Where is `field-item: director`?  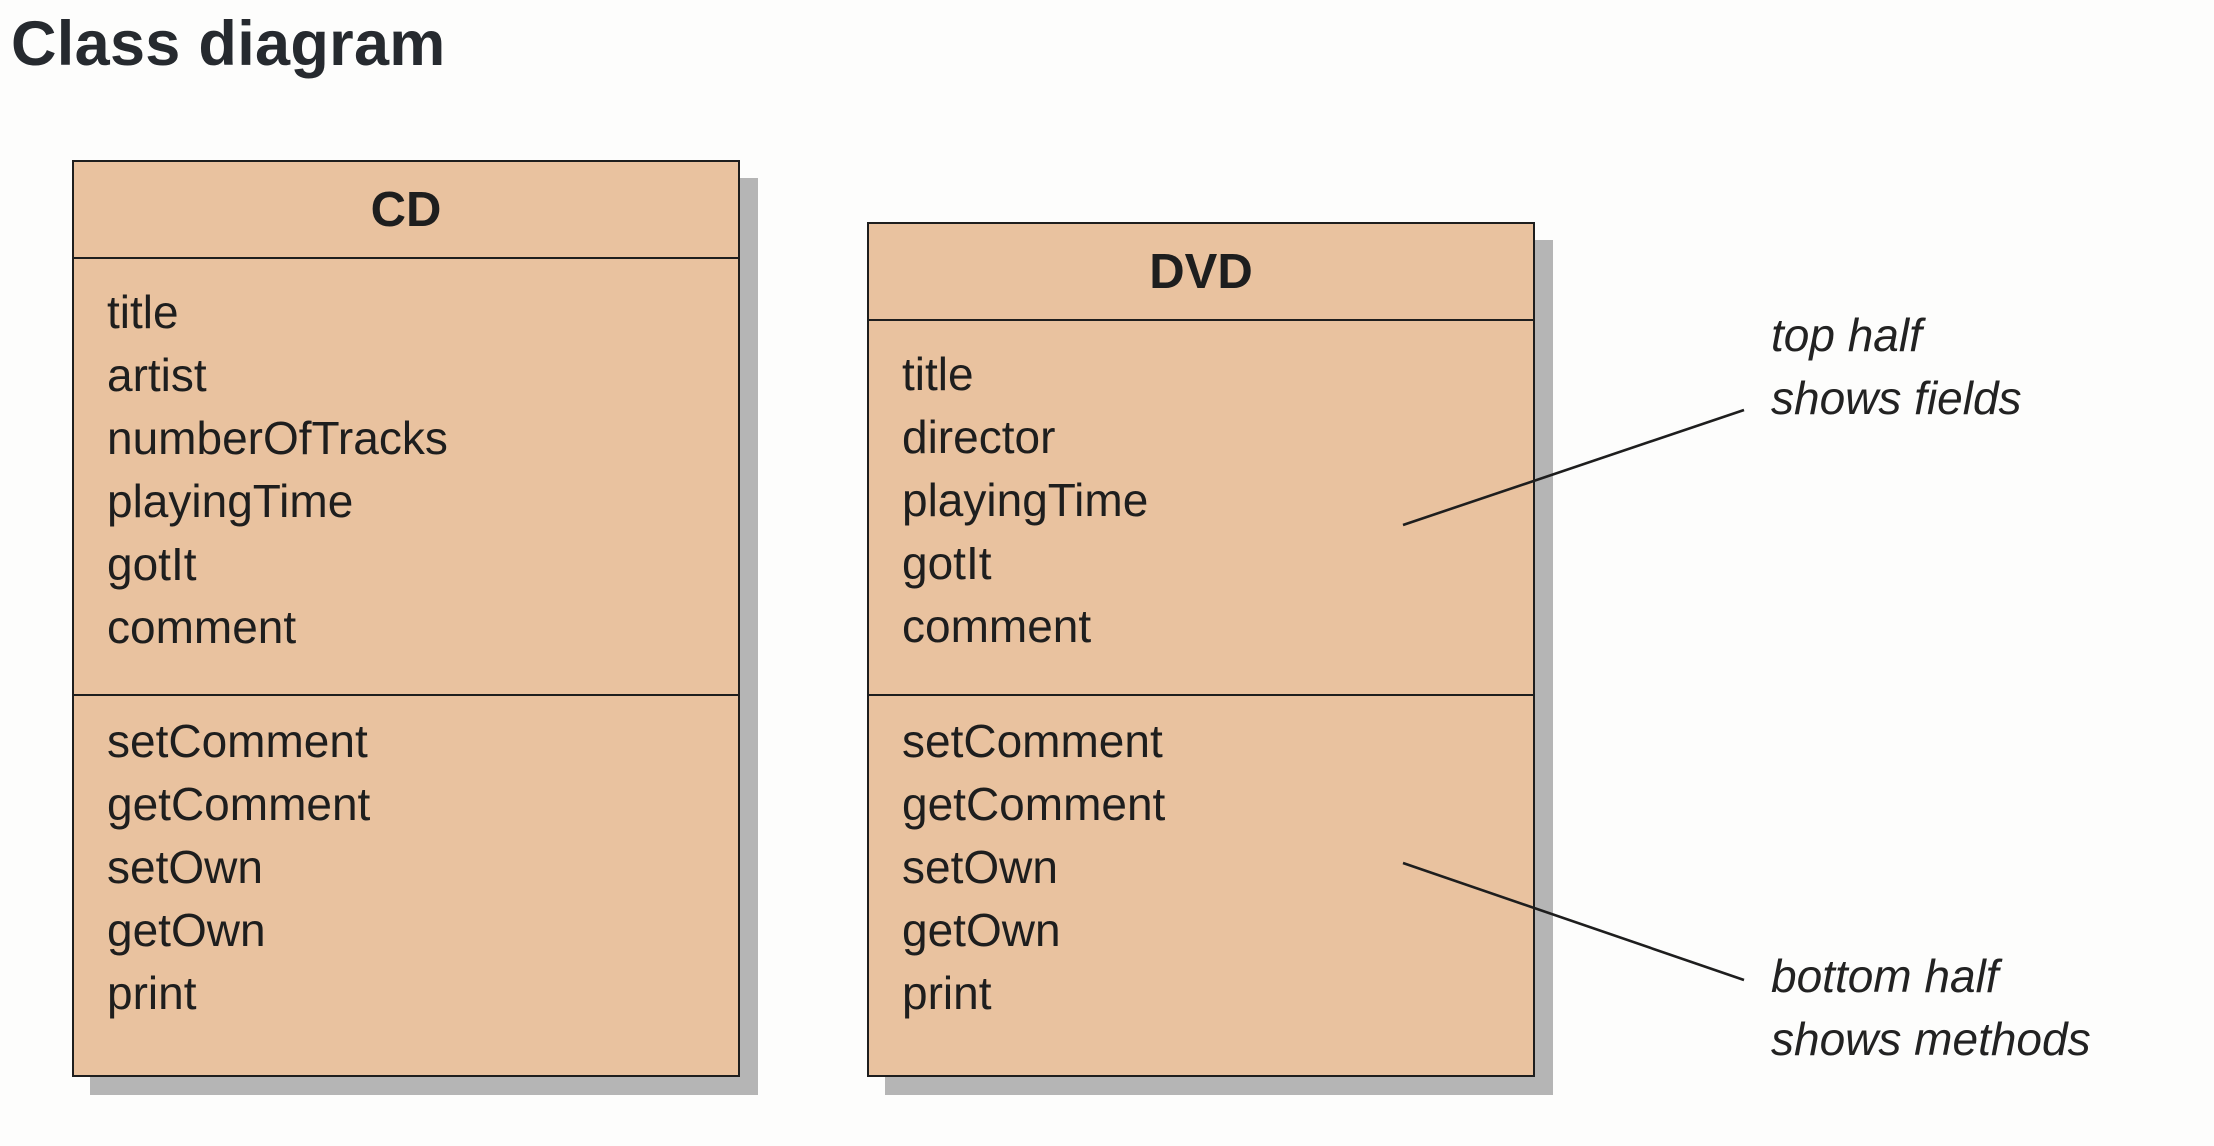 field-item: director is located at coordinates (979, 437).